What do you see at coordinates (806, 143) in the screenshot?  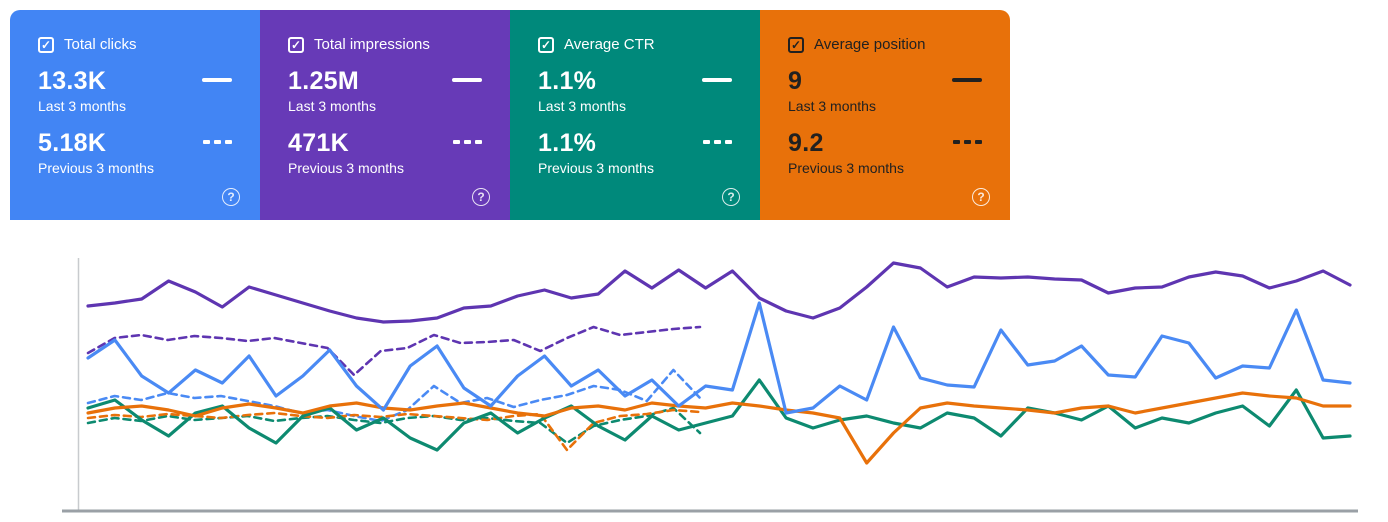 I see `previous-value: 9.2` at bounding box center [806, 143].